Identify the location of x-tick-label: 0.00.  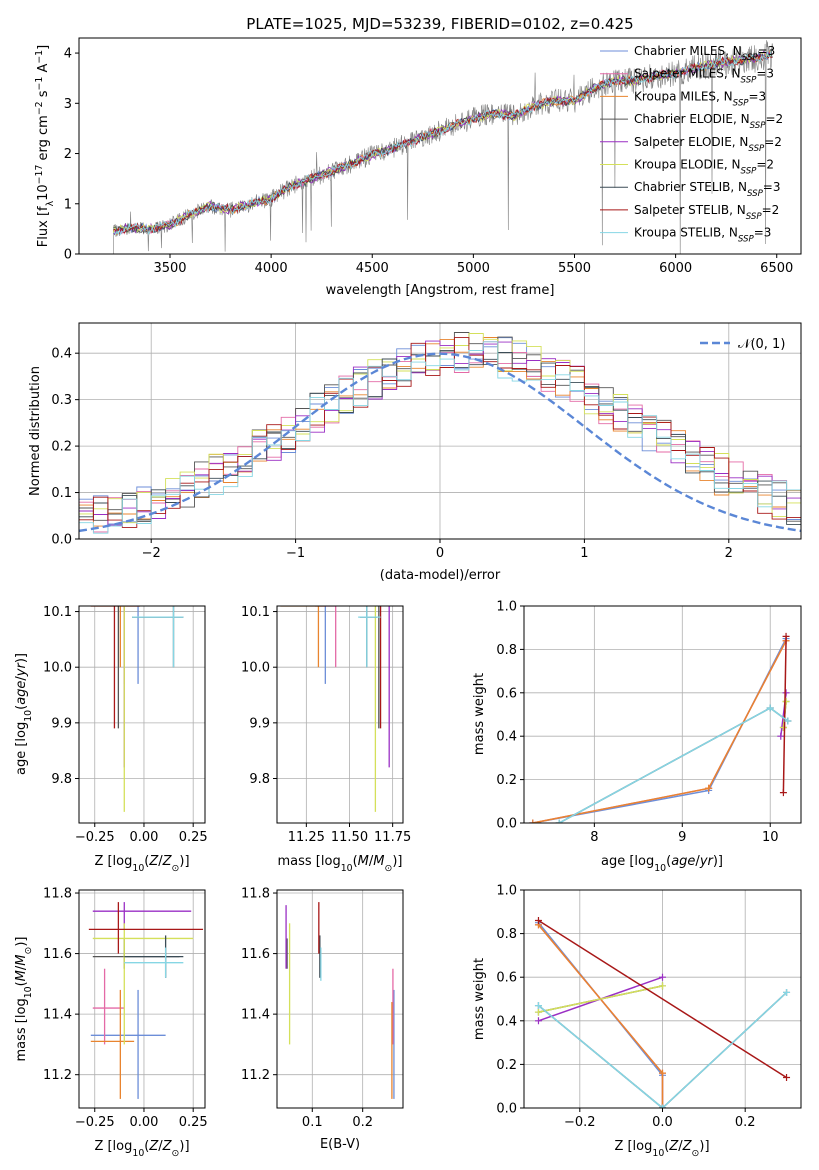
(143, 837).